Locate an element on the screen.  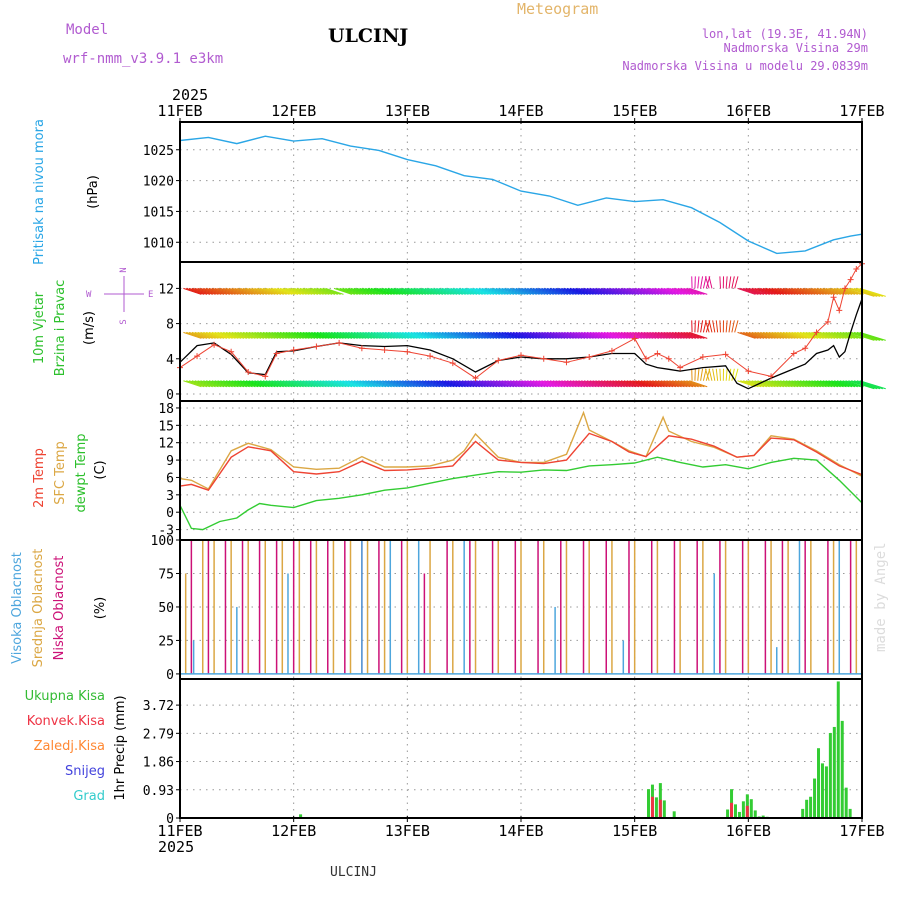
legend-total-rain: Ukupna Kisa is located at coordinates (65, 696).